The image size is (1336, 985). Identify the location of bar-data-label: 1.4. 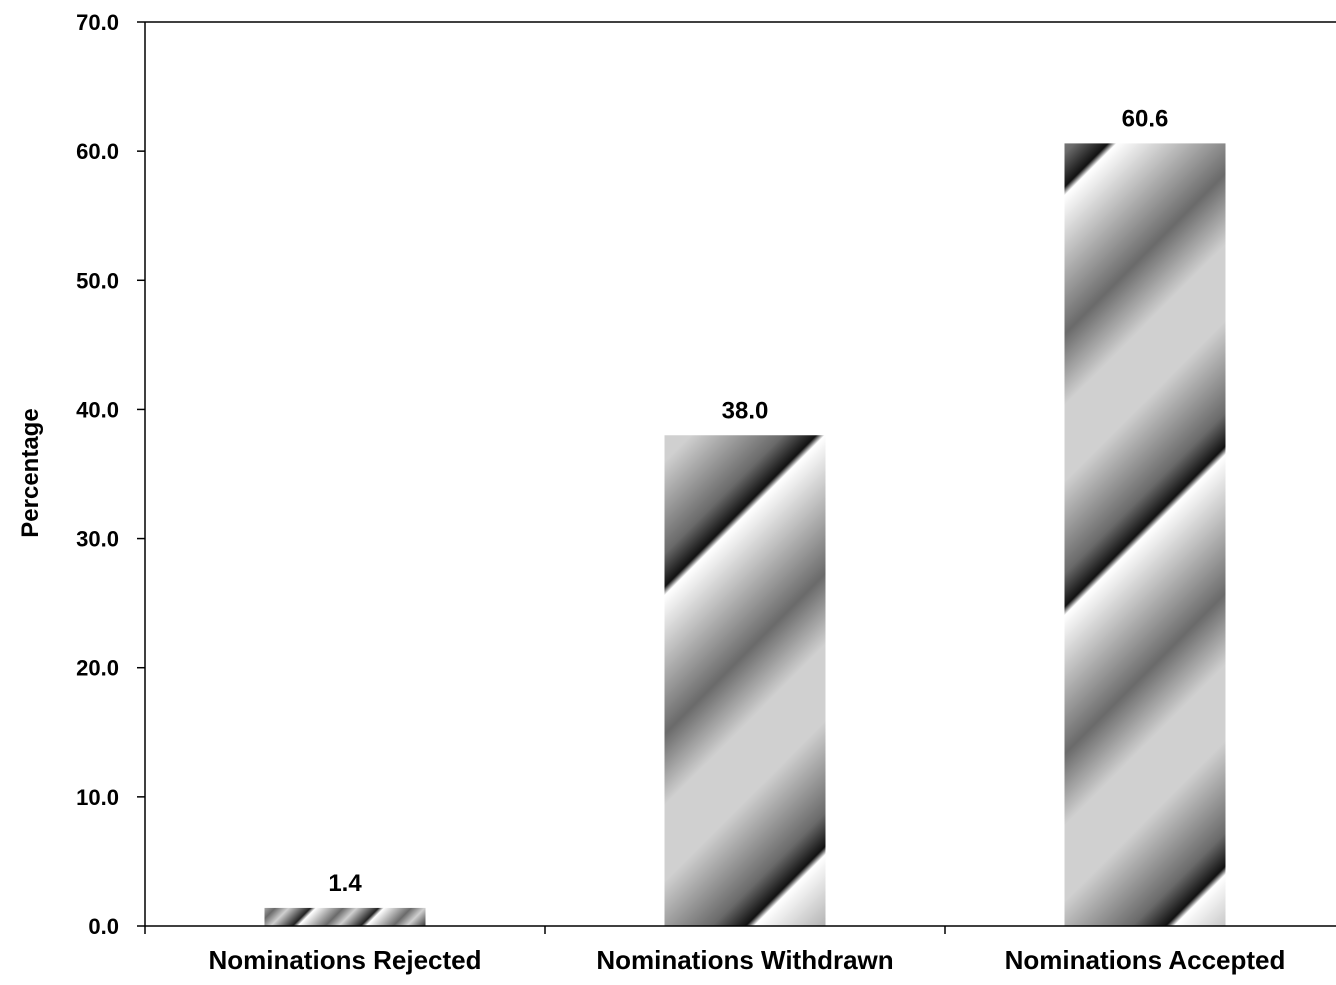
(345, 883).